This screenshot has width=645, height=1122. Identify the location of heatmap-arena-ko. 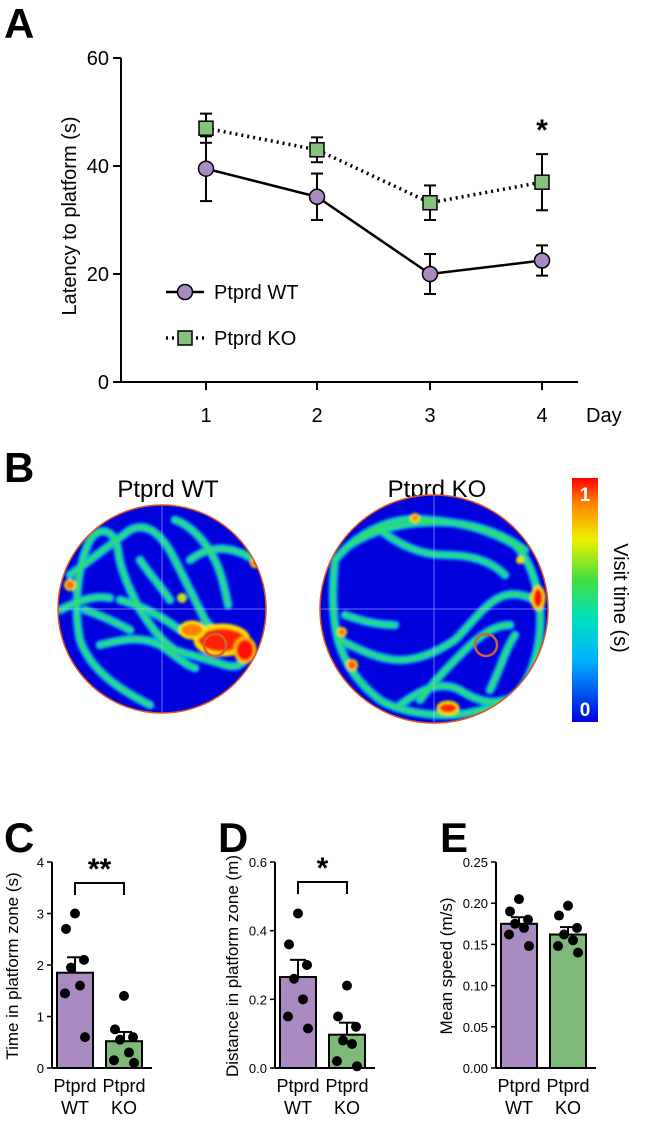
(434, 609).